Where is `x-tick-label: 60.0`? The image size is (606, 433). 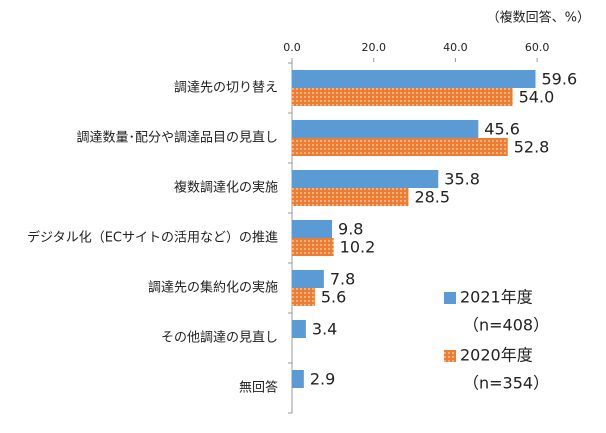
x-tick-label: 60.0 is located at coordinates (537, 47).